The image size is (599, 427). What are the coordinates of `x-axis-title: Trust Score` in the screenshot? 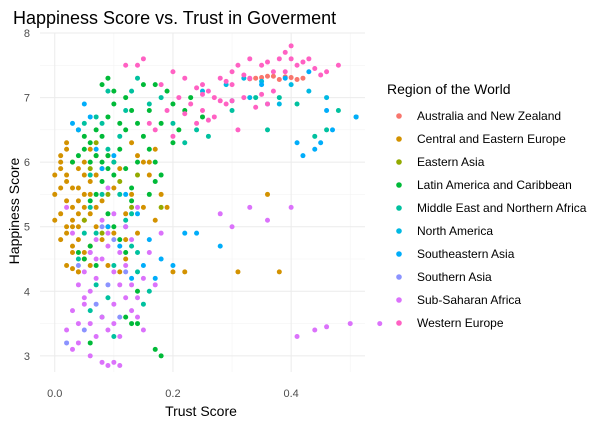 It's located at (201, 411).